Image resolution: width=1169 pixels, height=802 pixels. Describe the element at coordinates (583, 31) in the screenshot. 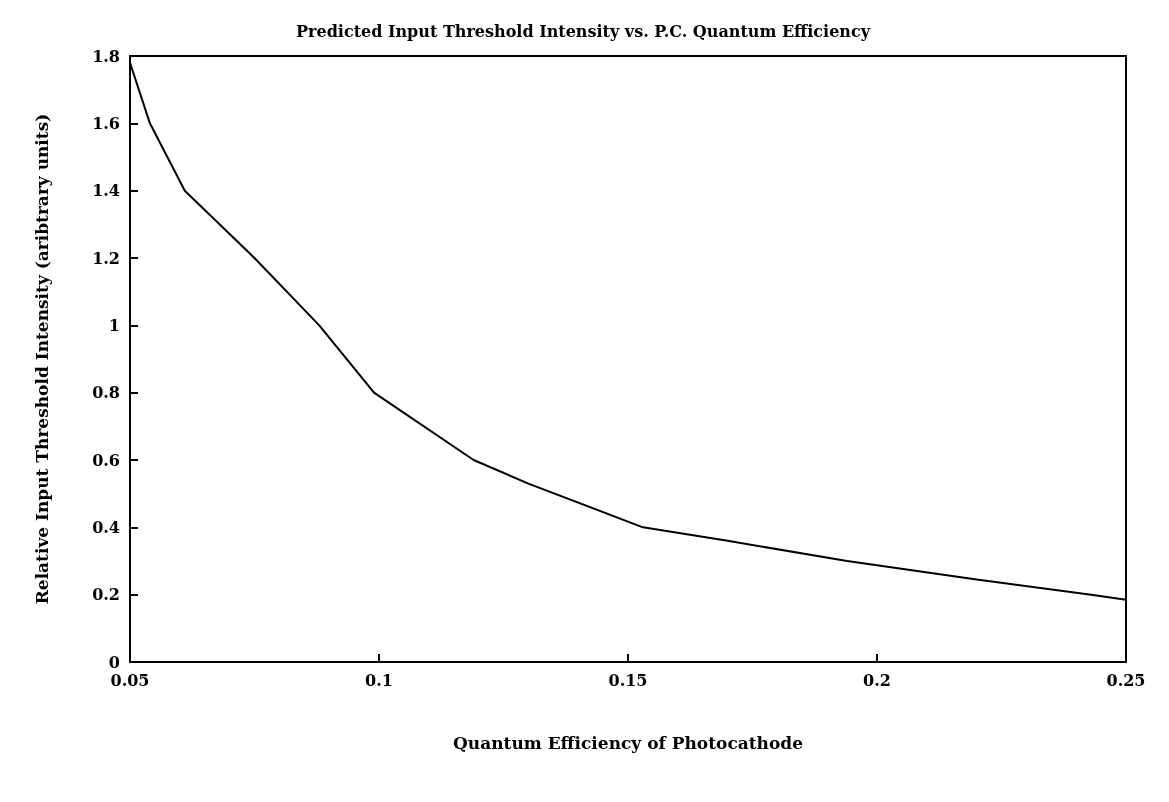

I see `chart-title: Predicted Input Threshold Intensity vs. P.C. Quantum Efficiency` at that location.